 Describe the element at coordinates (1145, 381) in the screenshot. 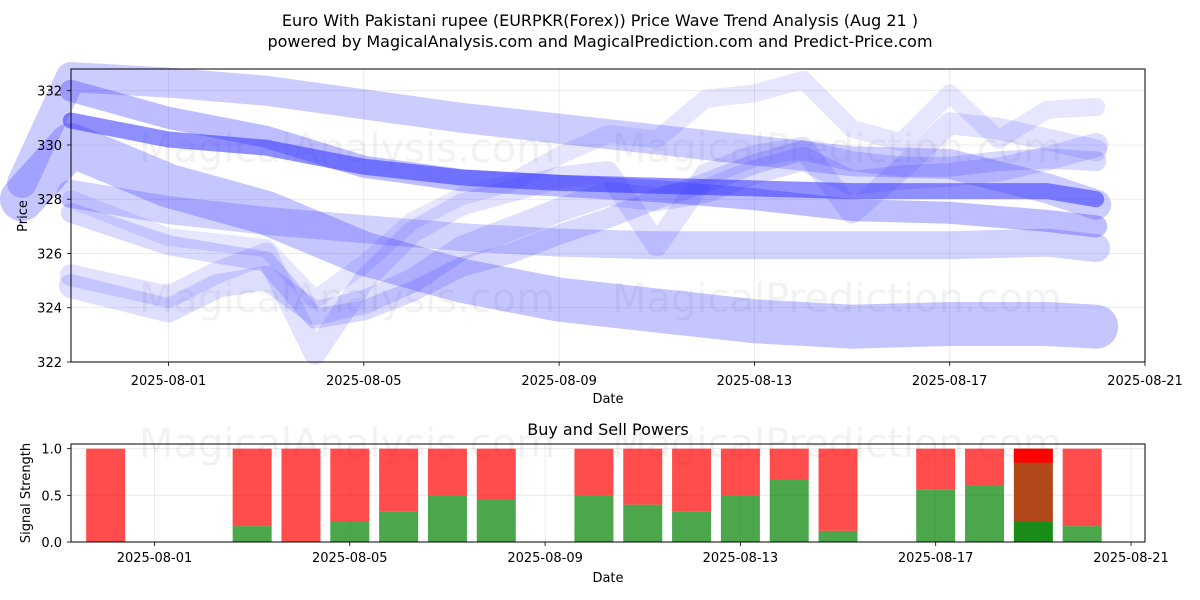

I see `price-x-tick-label: 2025-08-21` at that location.